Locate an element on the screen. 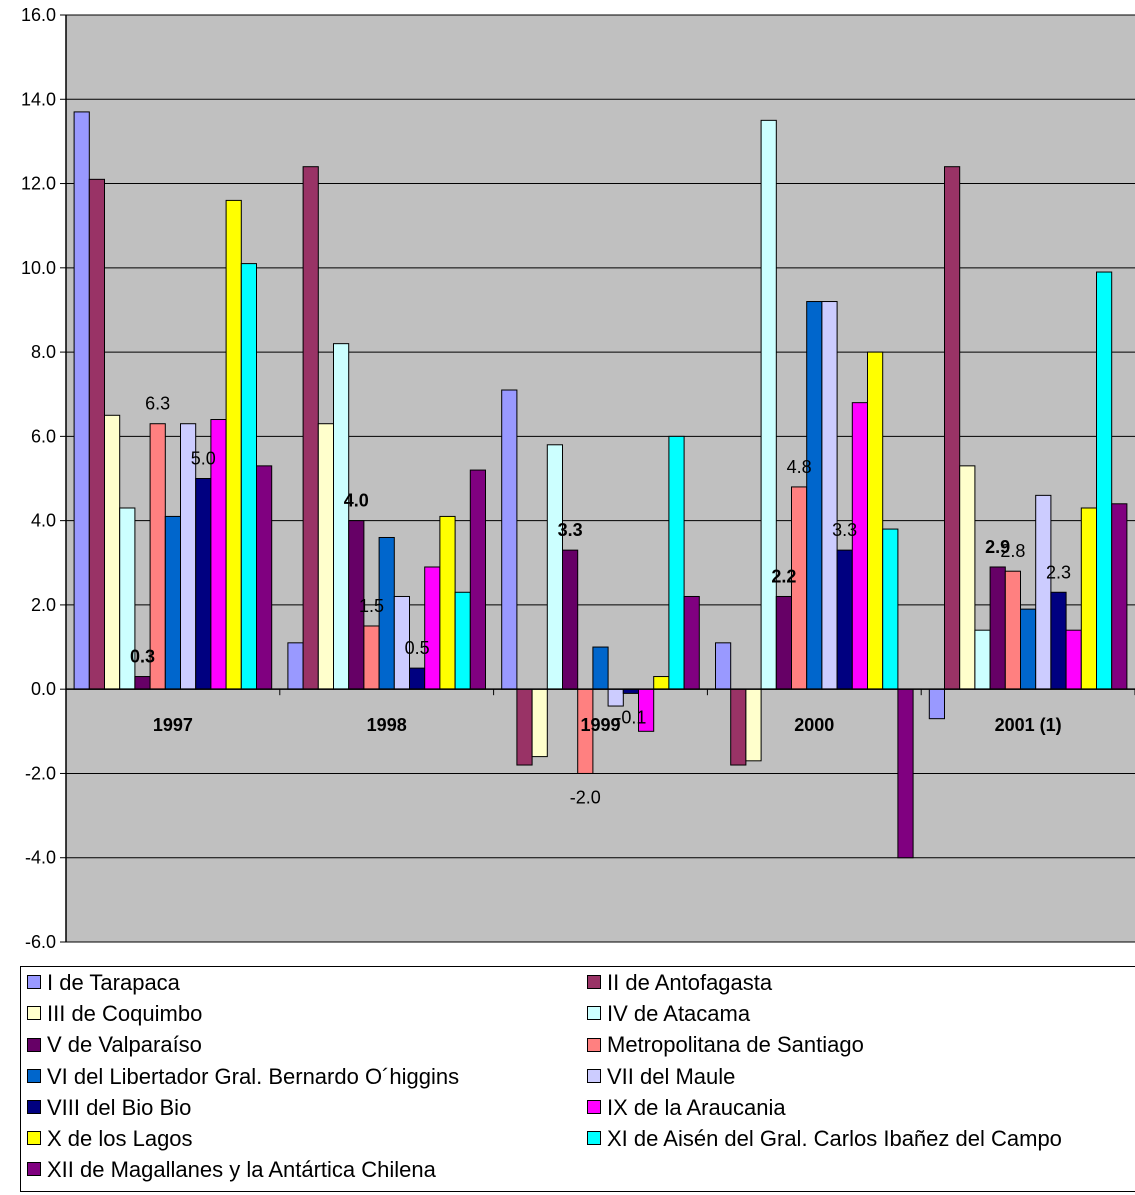 The image size is (1135, 1195). y-tick-label: 10.0 is located at coordinates (38, 268).